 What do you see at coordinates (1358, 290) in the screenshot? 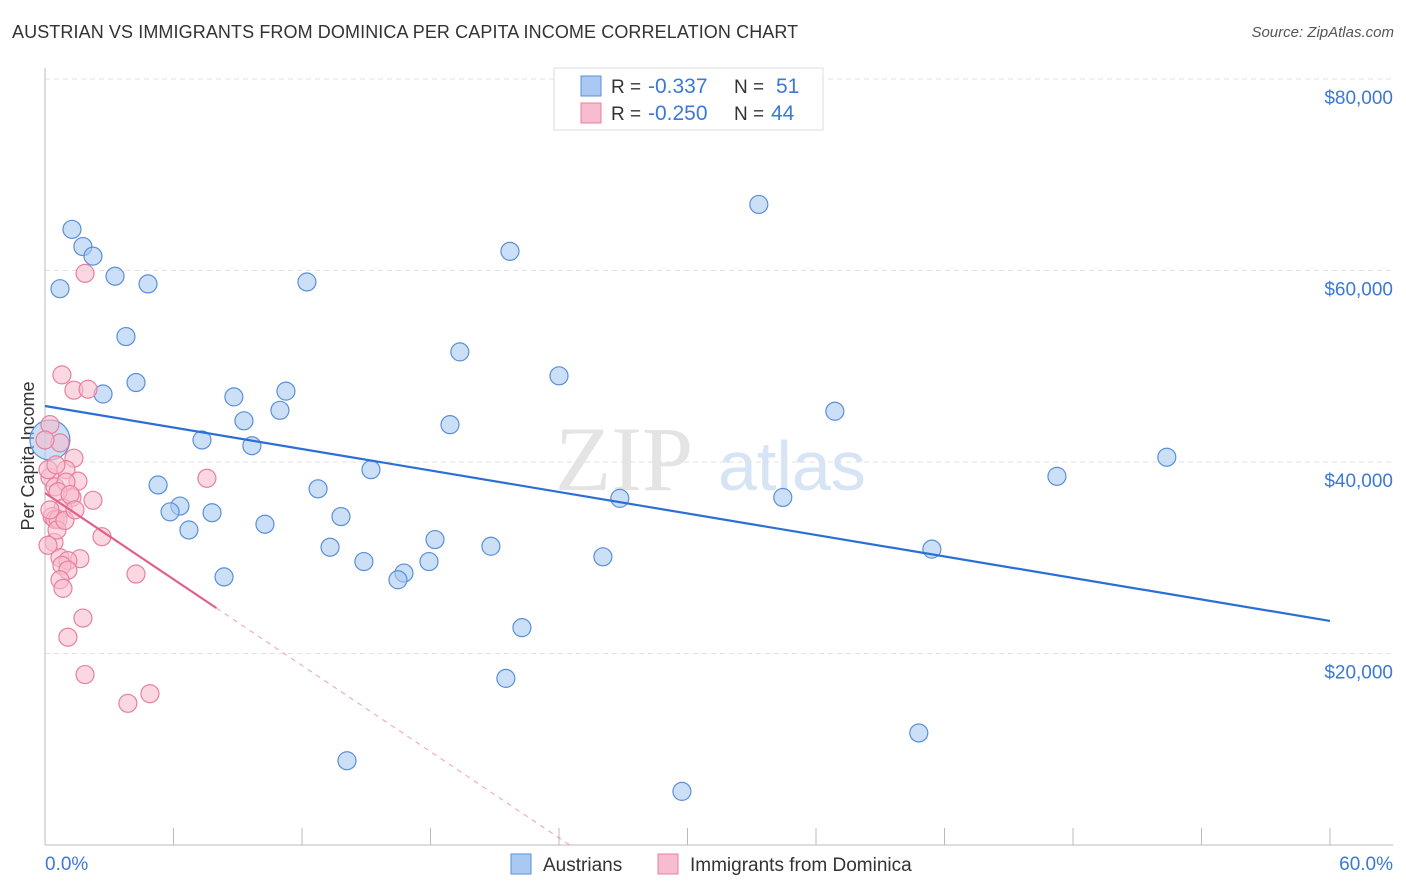
I see `y-tick-label: $60,000` at bounding box center [1358, 290].